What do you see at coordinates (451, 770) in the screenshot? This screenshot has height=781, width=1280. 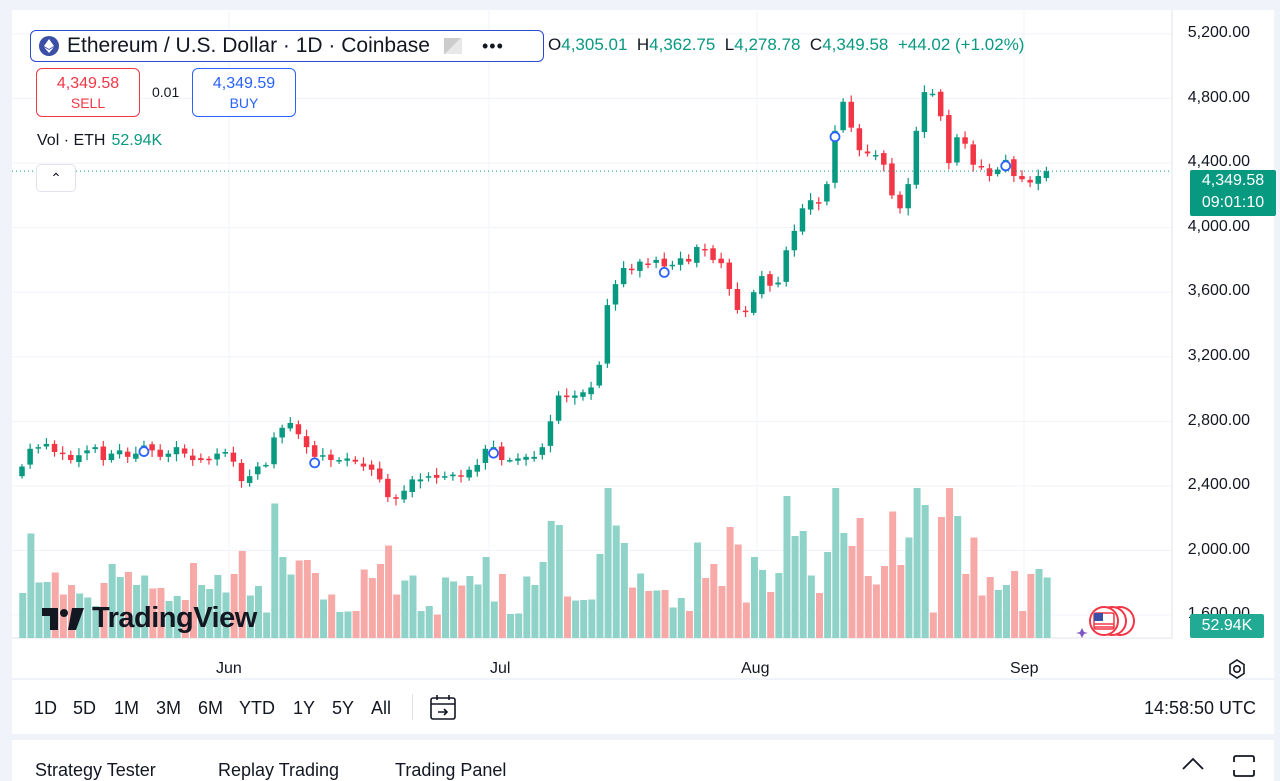 I see `tab-trading-panel: Trading Panel` at bounding box center [451, 770].